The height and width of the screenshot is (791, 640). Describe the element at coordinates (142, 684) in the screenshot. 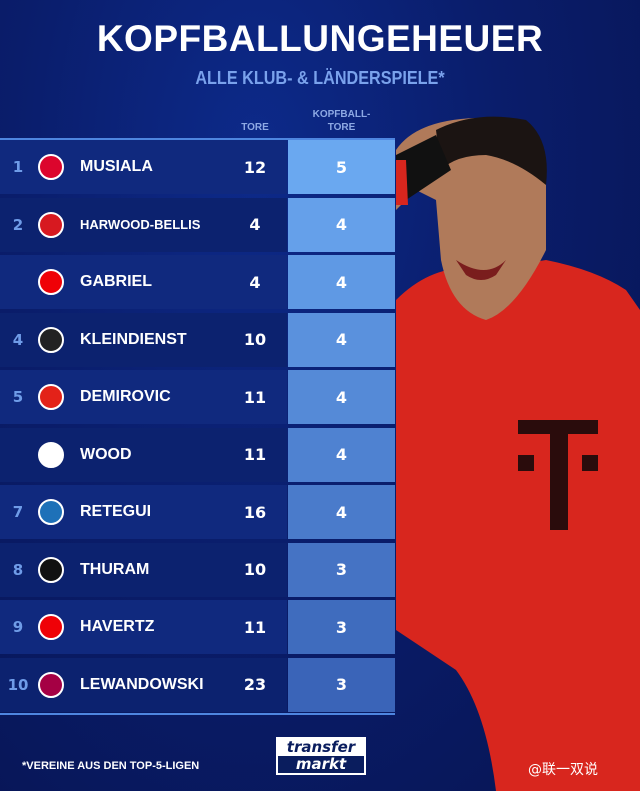

I see `player-name: LEWANDOWSKI` at that location.